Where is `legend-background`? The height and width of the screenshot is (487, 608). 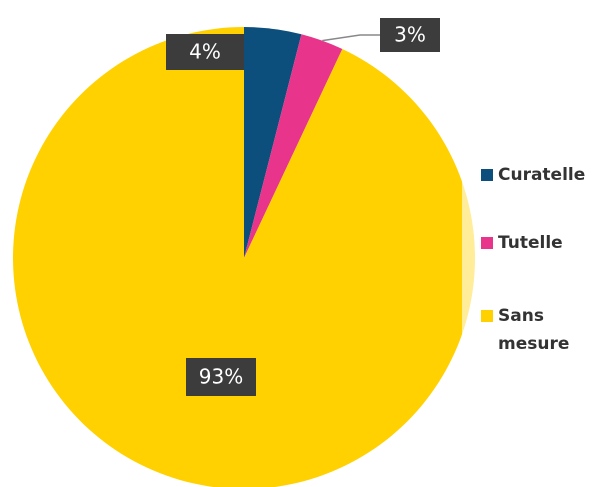 legend-background is located at coordinates (535, 260).